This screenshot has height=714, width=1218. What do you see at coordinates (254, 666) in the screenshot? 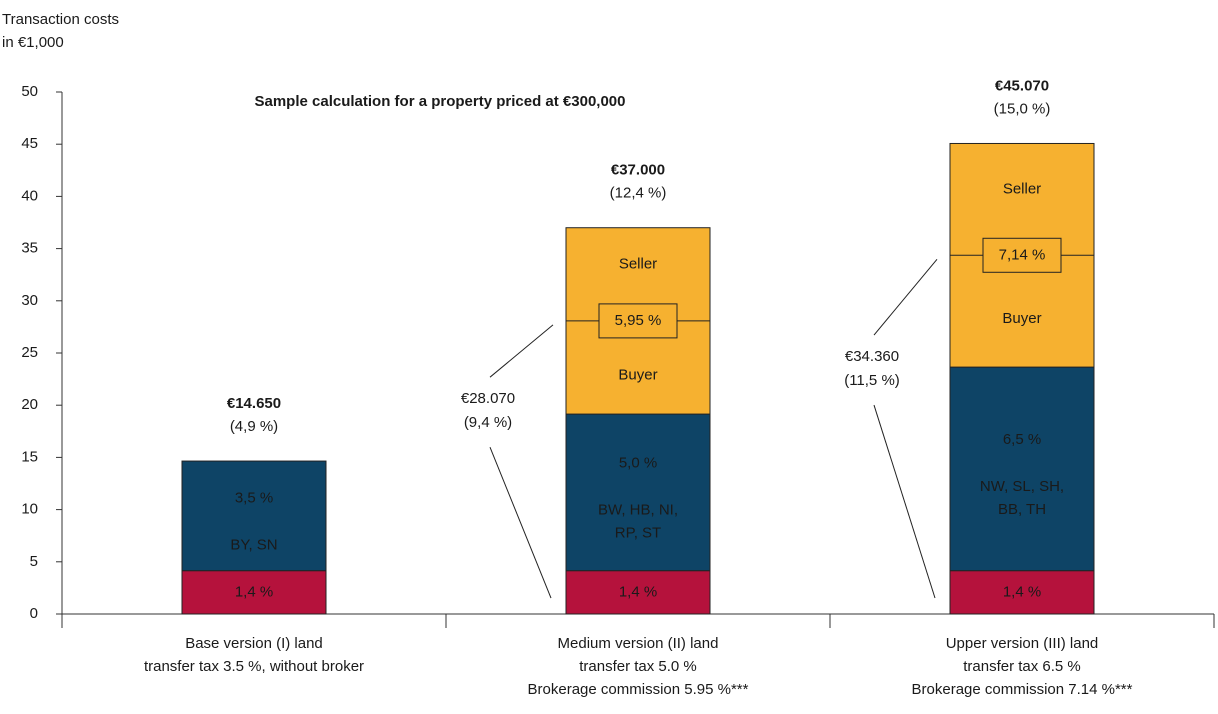
I see `x-tick-label: transfer tax 3.5 %, without broker` at bounding box center [254, 666].